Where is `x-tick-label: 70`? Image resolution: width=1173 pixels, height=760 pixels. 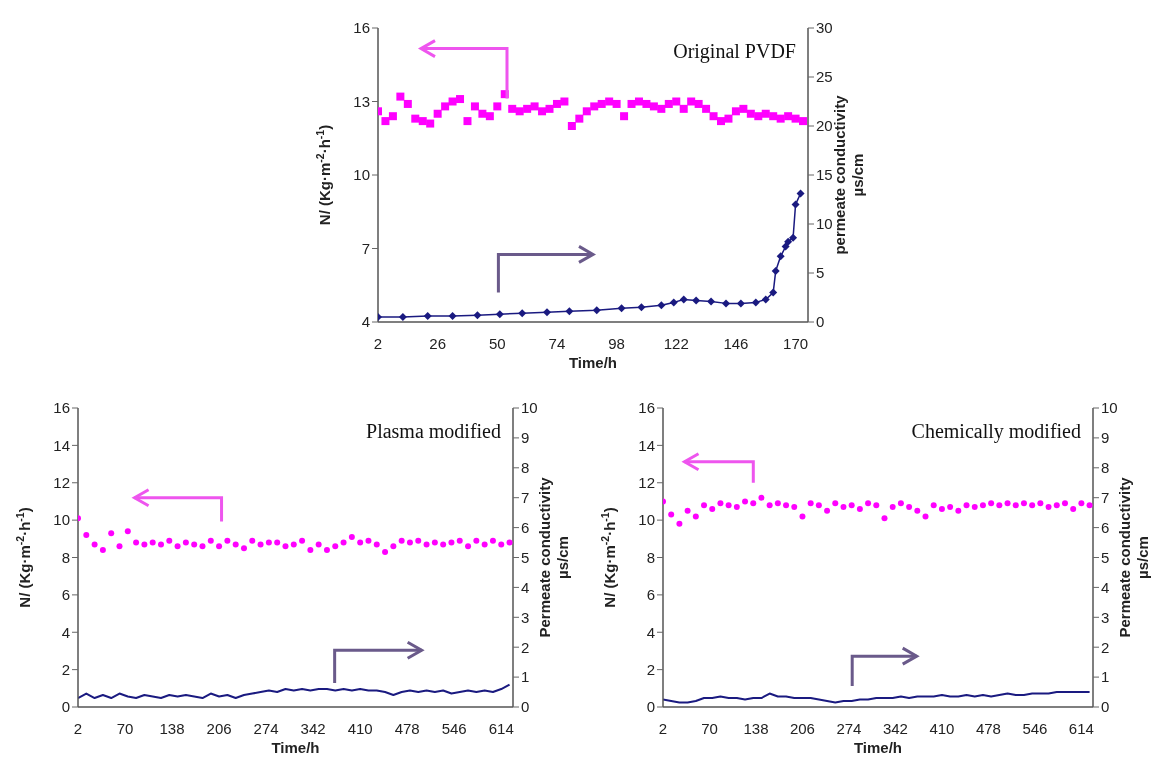 x-tick-label: 70 is located at coordinates (709, 728).